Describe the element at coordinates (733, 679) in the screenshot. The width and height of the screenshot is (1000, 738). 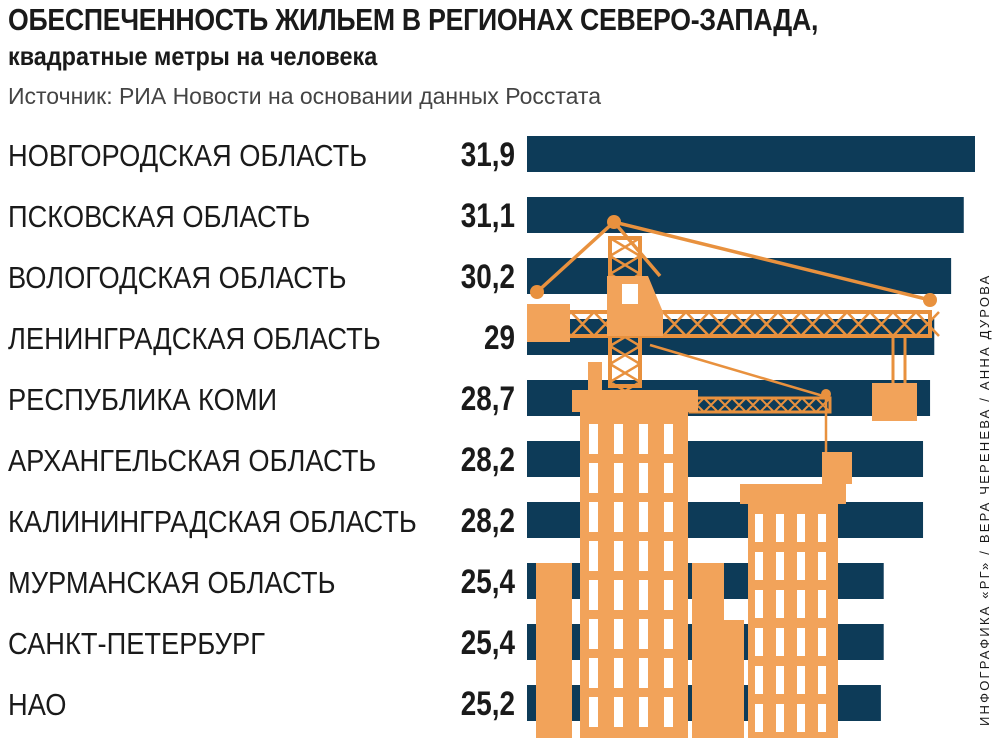
I see `middle-building-annex` at that location.